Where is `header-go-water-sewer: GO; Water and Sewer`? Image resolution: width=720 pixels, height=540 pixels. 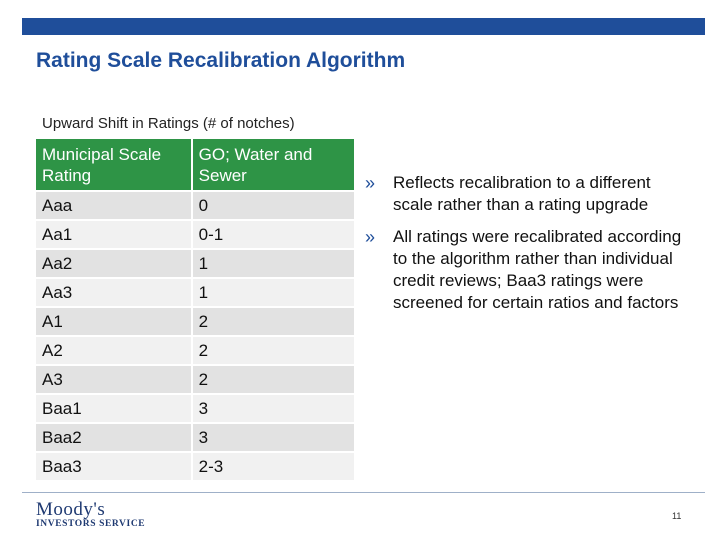
header-go-water-sewer: GO; Water and Sewer is located at coordinates (273, 165).